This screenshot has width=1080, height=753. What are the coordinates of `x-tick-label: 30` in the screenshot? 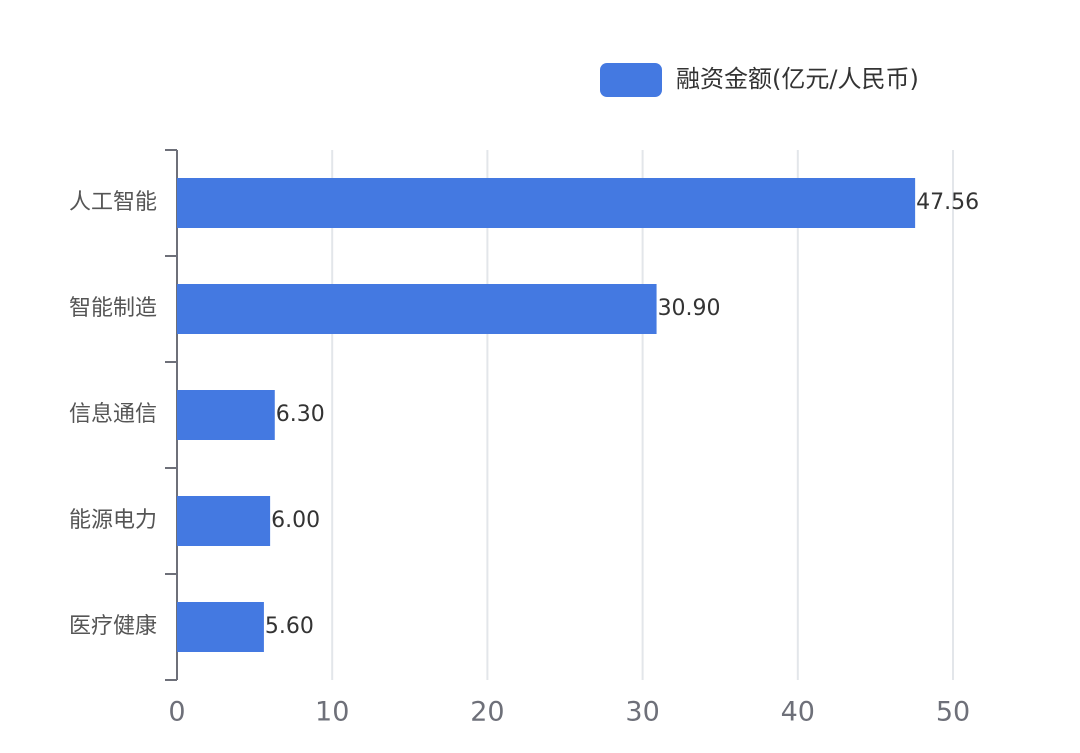 It's located at (642, 712).